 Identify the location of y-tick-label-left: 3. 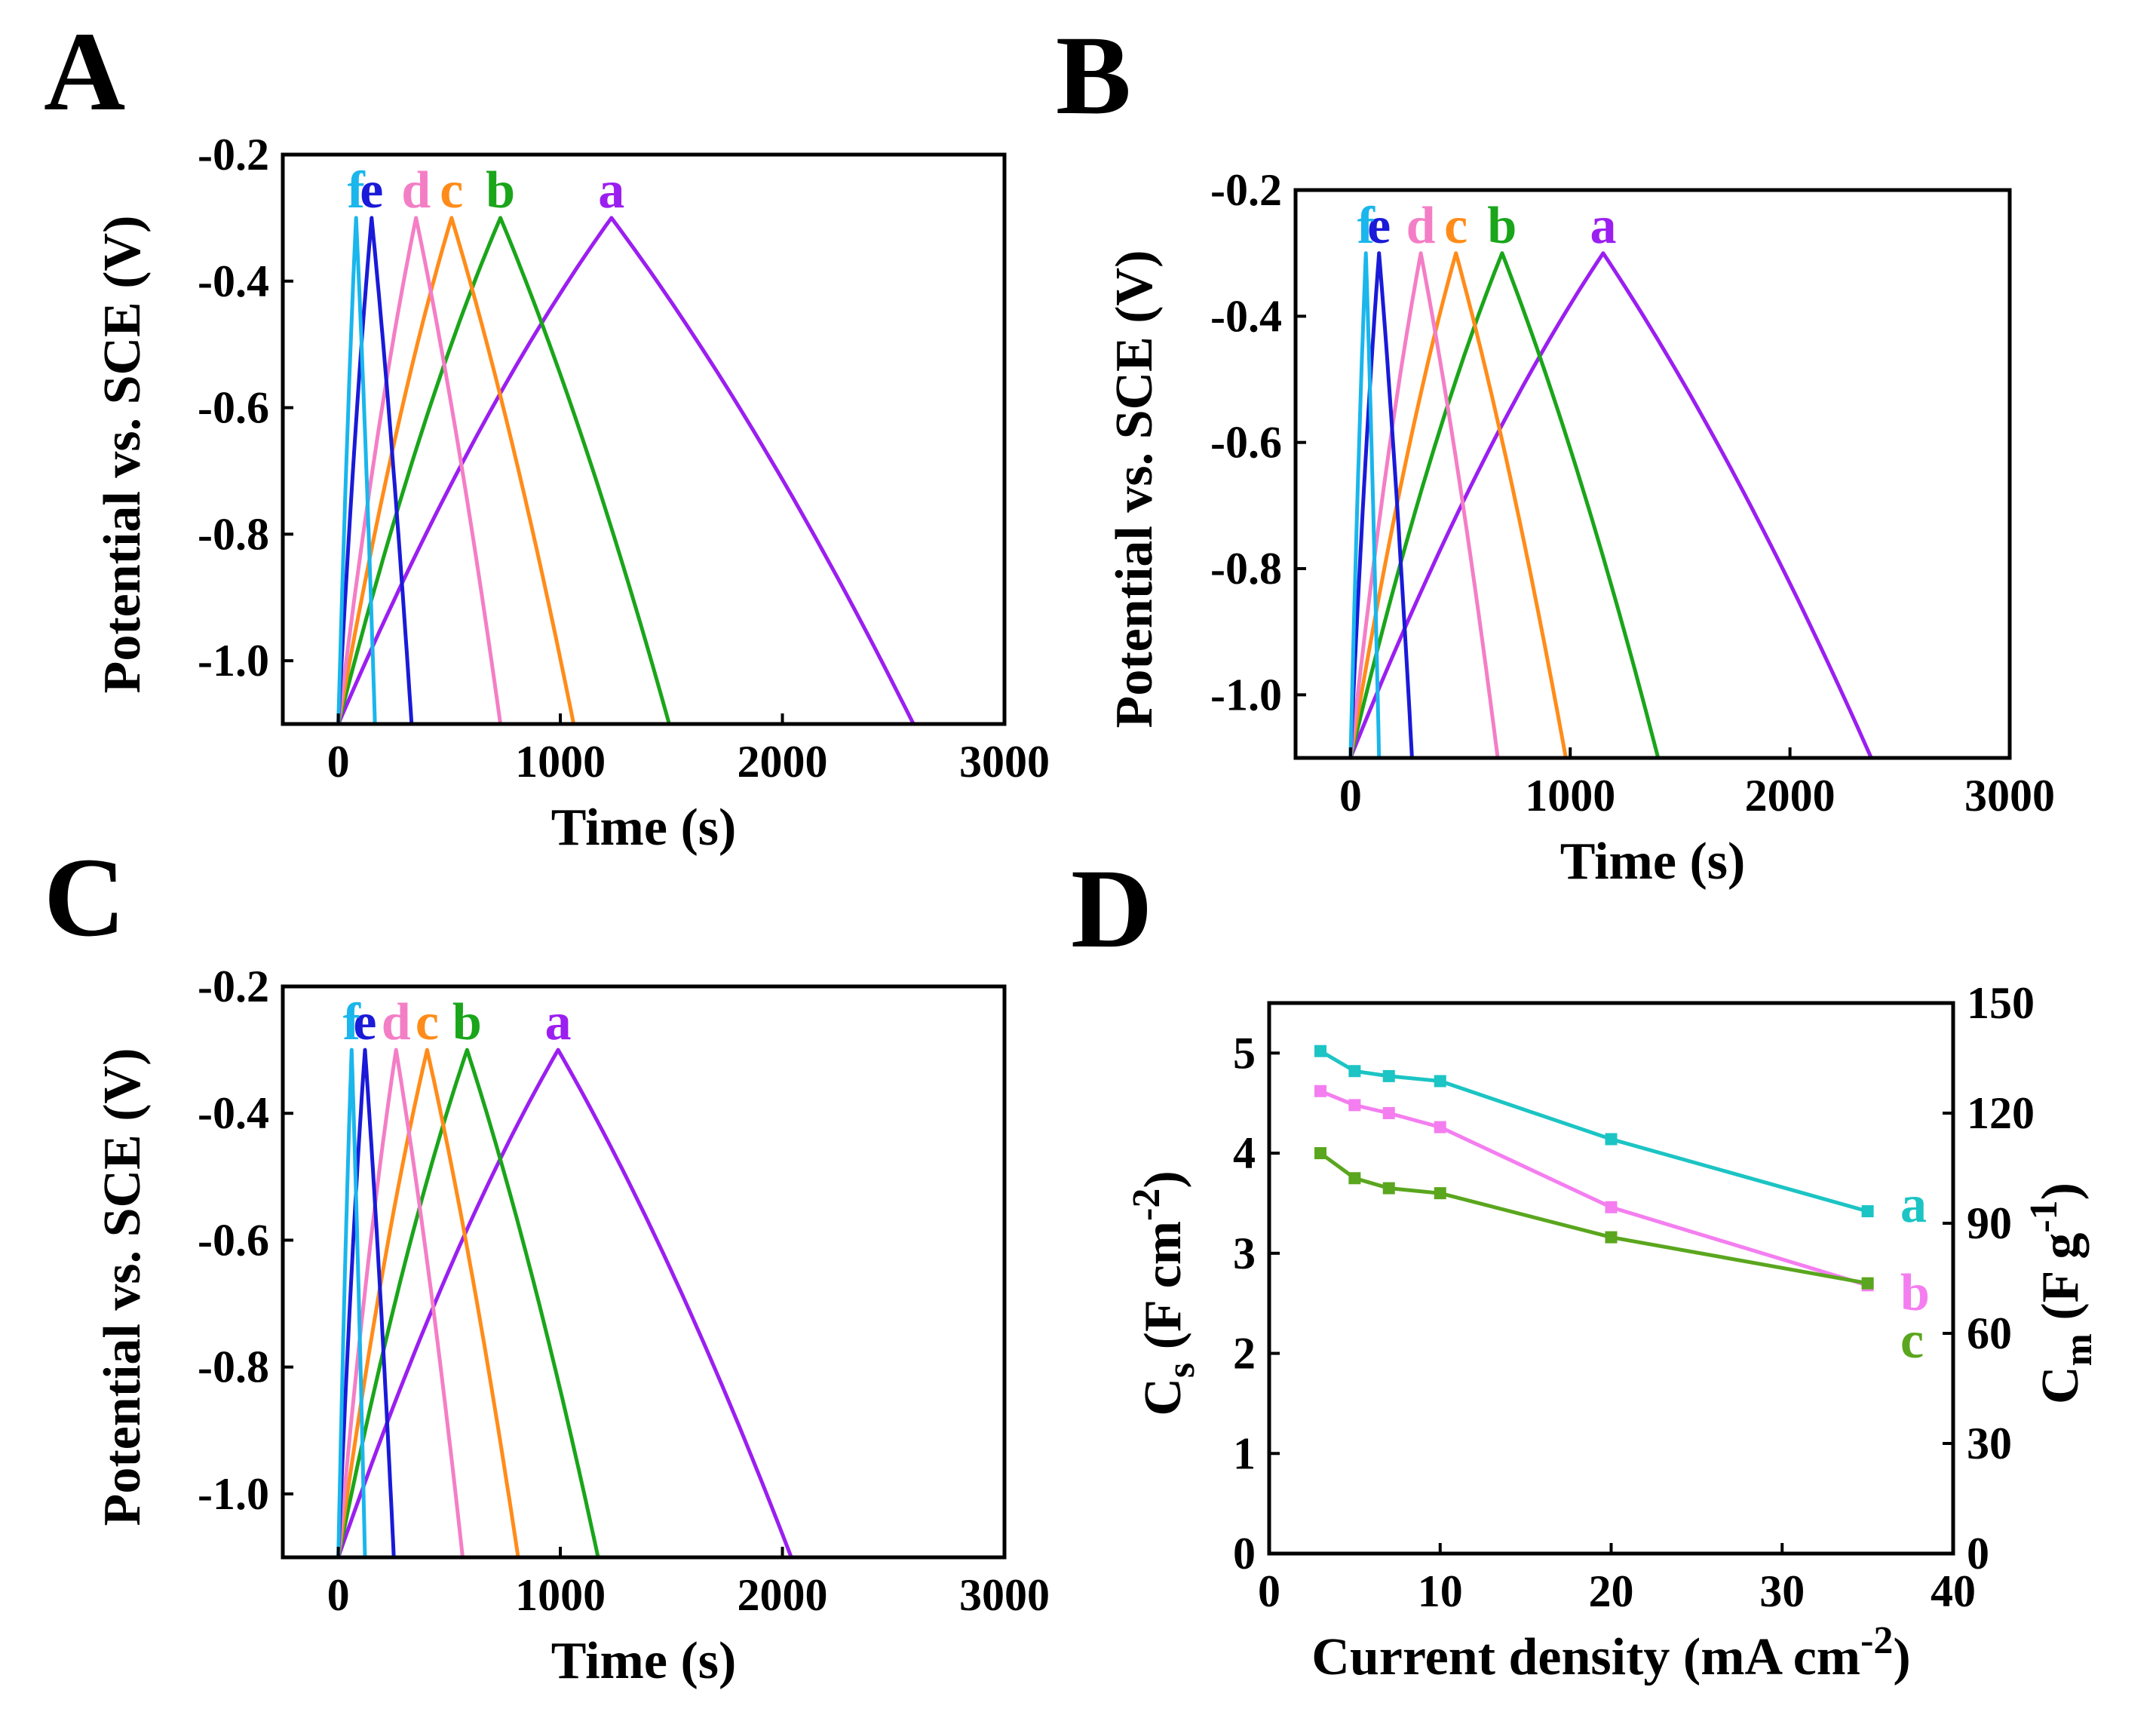
(1245, 1254).